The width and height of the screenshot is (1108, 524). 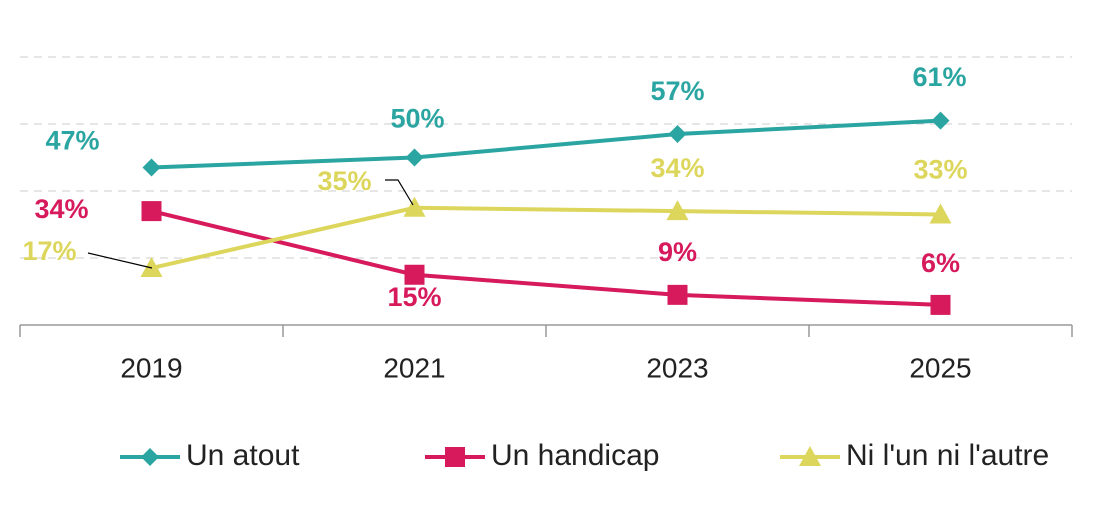 I want to click on data-label: 61%, so click(x=939, y=77).